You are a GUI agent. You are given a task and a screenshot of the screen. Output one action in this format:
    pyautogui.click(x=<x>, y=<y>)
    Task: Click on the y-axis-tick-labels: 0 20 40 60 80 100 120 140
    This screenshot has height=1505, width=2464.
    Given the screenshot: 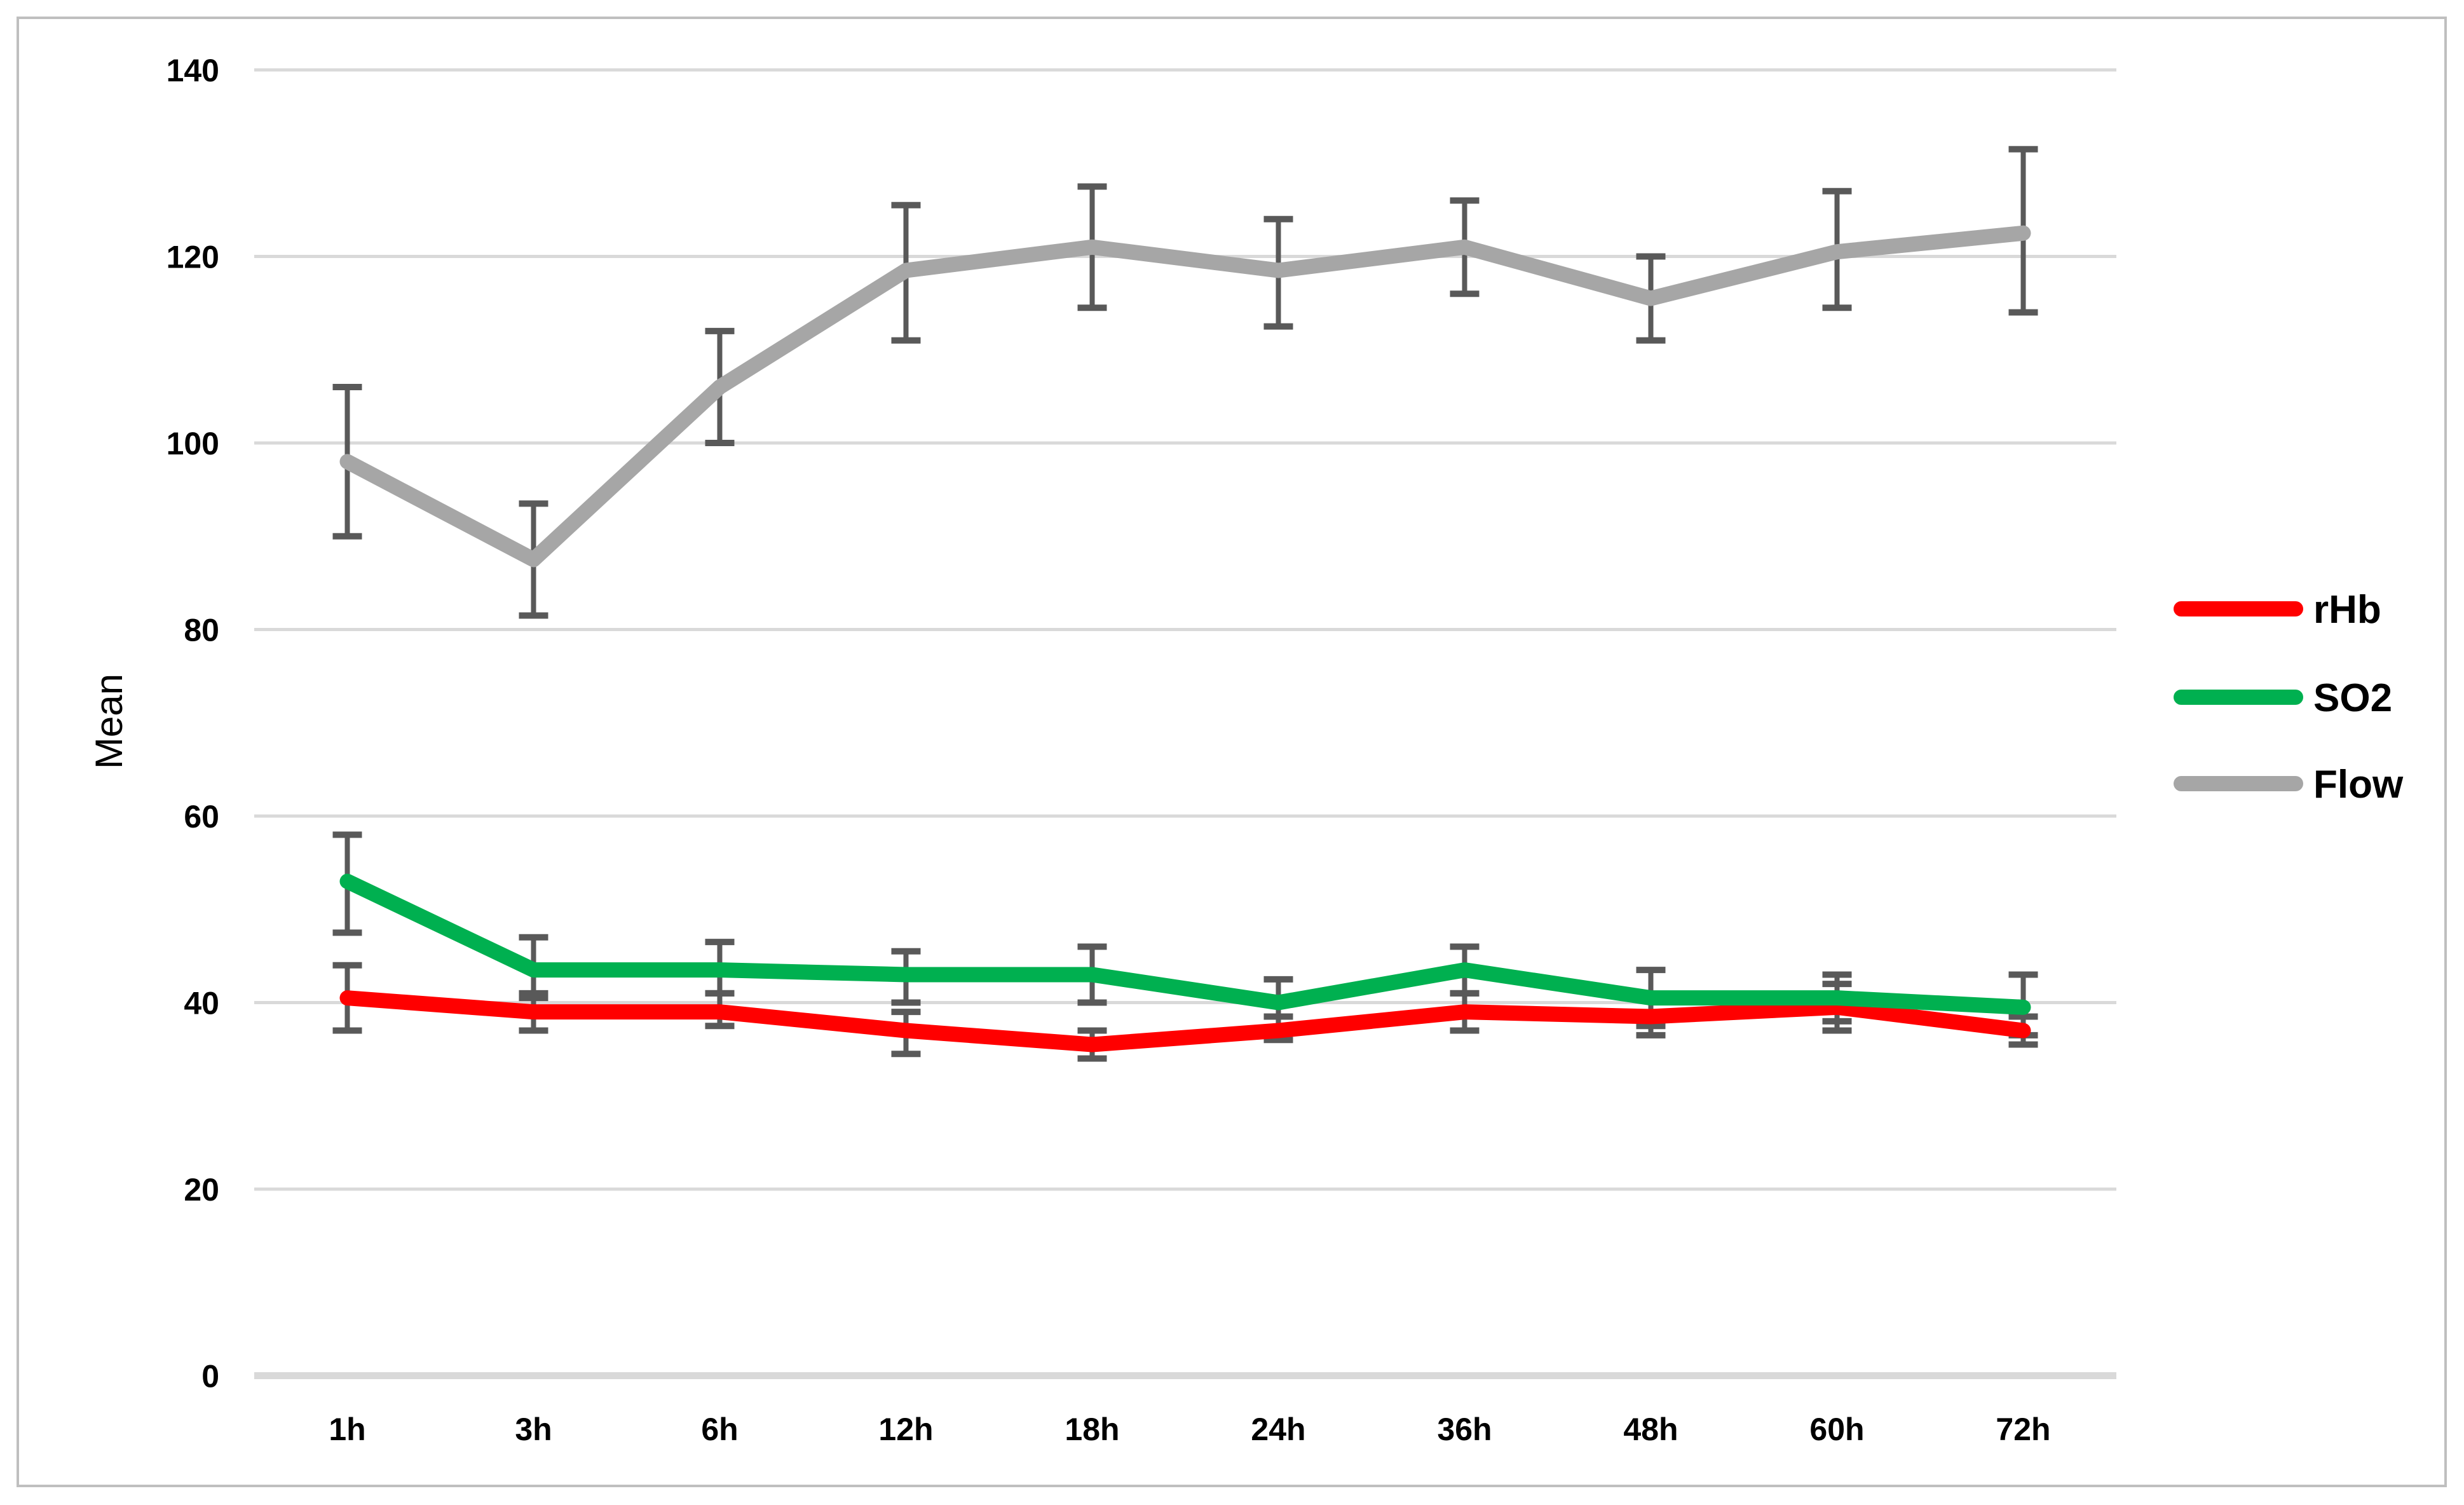 What is the action you would take?
    pyautogui.click(x=193, y=723)
    